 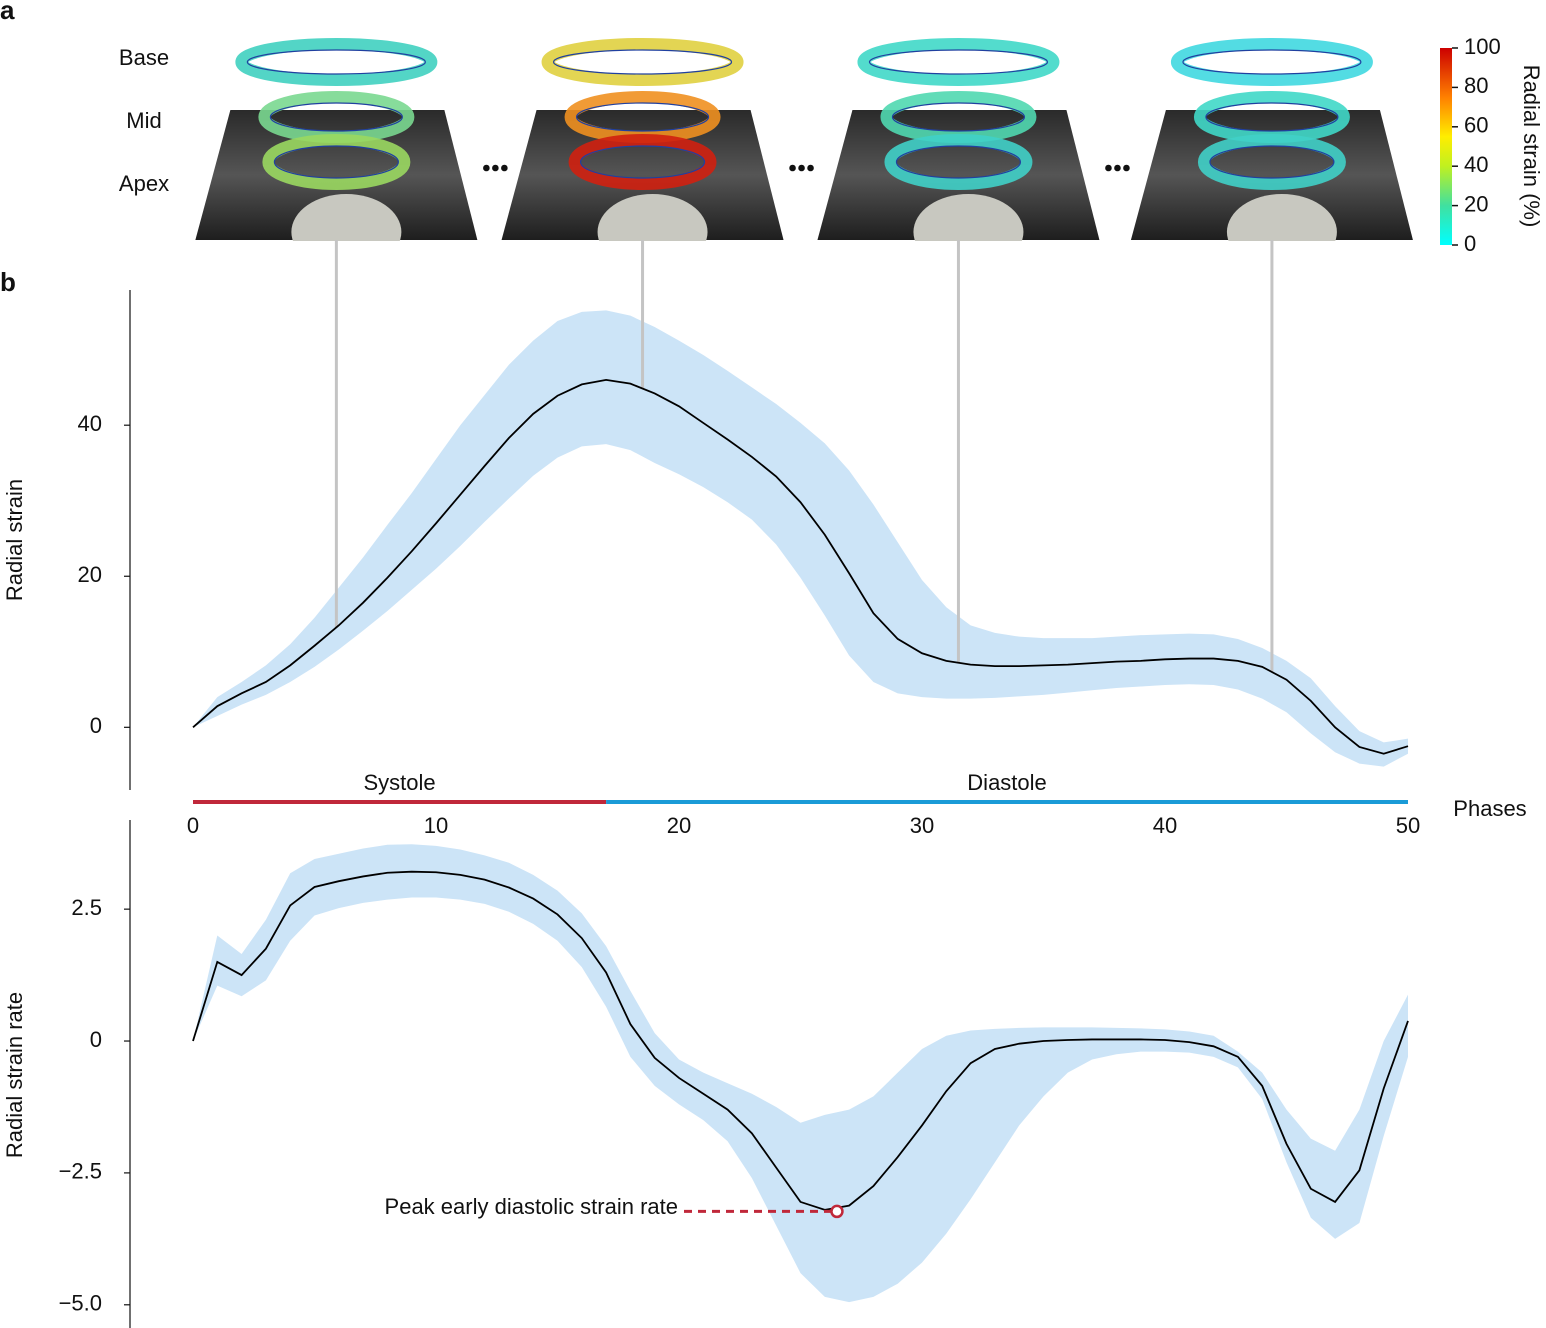 What do you see at coordinates (1482, 46) in the screenshot?
I see `colorbar-tick-label: 100` at bounding box center [1482, 46].